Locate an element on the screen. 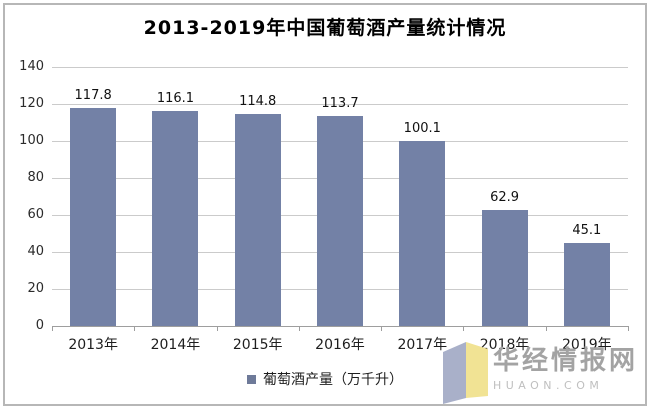  bar-2017年 is located at coordinates (422, 233).